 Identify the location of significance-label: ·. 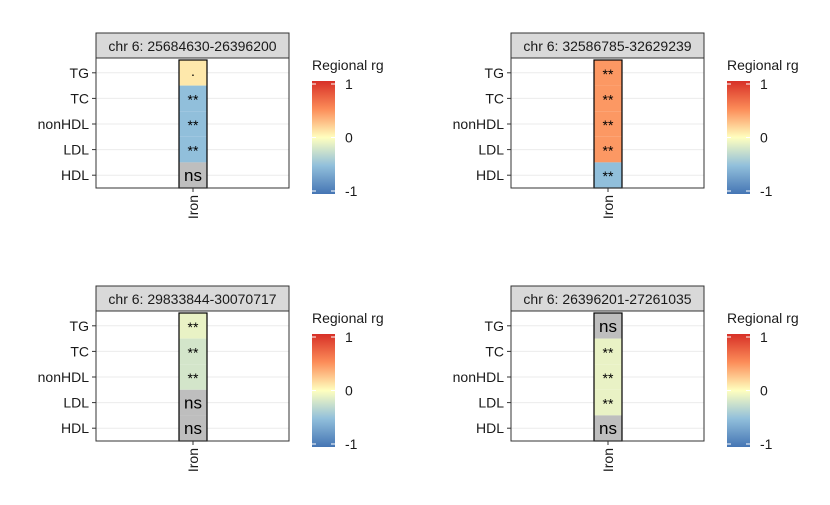
(193, 74).